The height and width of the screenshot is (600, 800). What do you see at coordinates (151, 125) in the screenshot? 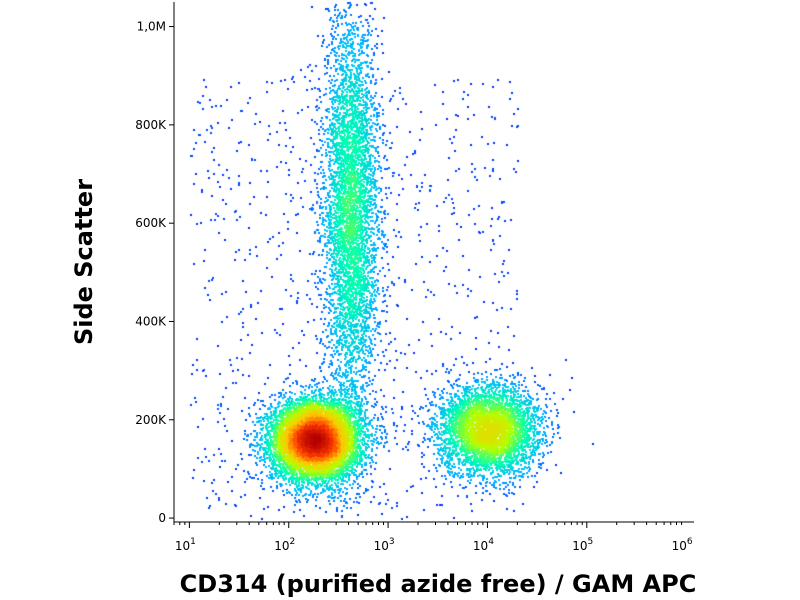
I see `y-tick-label: 800K` at bounding box center [151, 125].